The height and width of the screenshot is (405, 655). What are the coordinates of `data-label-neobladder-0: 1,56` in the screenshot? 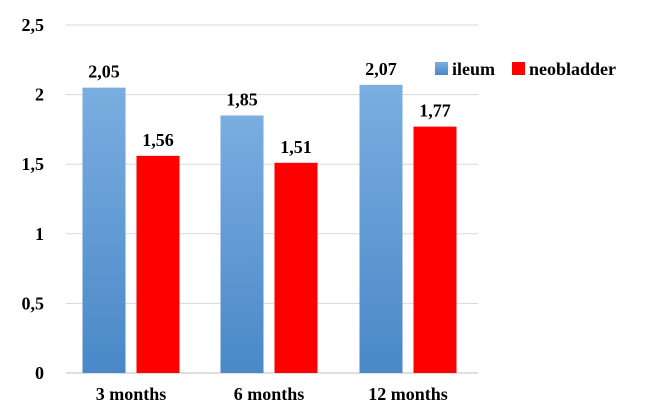 It's located at (158, 140).